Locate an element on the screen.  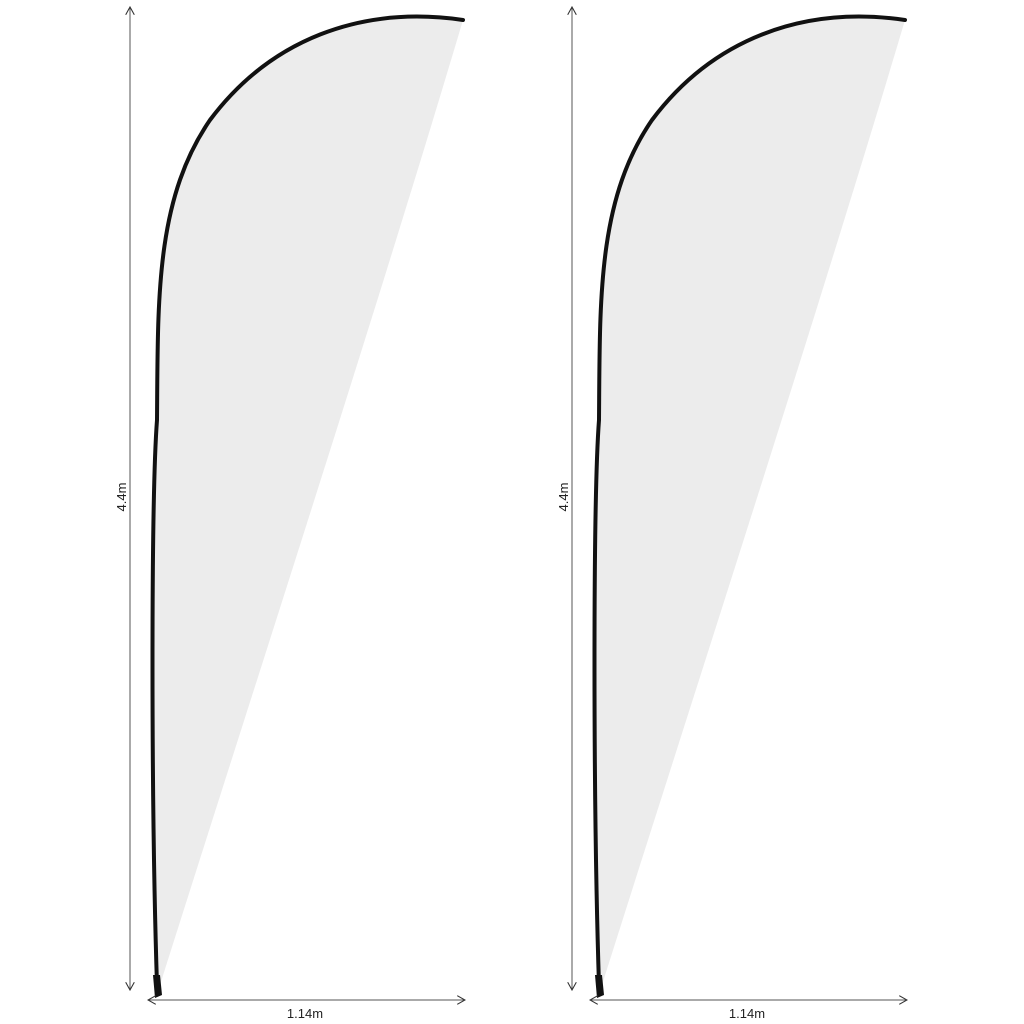
flag-1-pole-foot is located at coordinates (157, 986).